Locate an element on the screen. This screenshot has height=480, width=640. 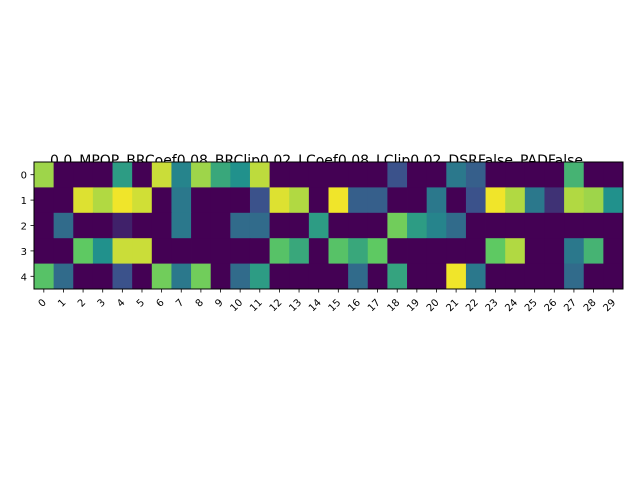
x-tick-label: 9 is located at coordinates (219, 303).